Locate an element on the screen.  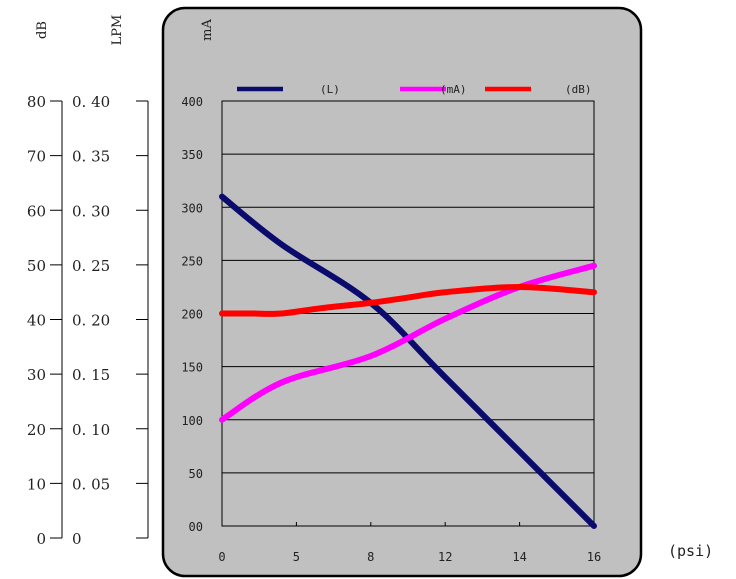
ma-tick-label: 00 is located at coordinates (196, 527).